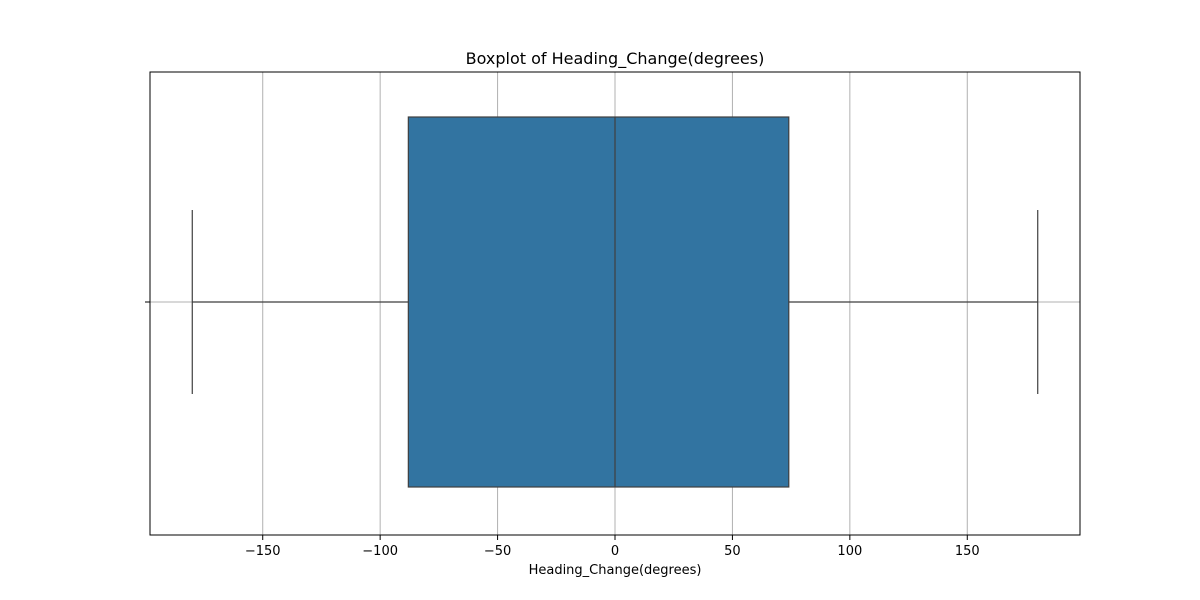  Describe the element at coordinates (849, 551) in the screenshot. I see `x-tick-label: 100` at that location.